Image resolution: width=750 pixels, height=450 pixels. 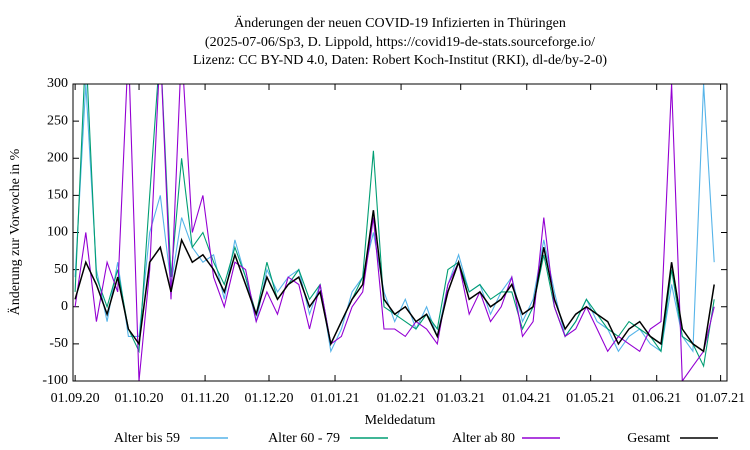 What do you see at coordinates (656, 398) in the screenshot?
I see `x-tick-label: 01.06.21` at bounding box center [656, 398].